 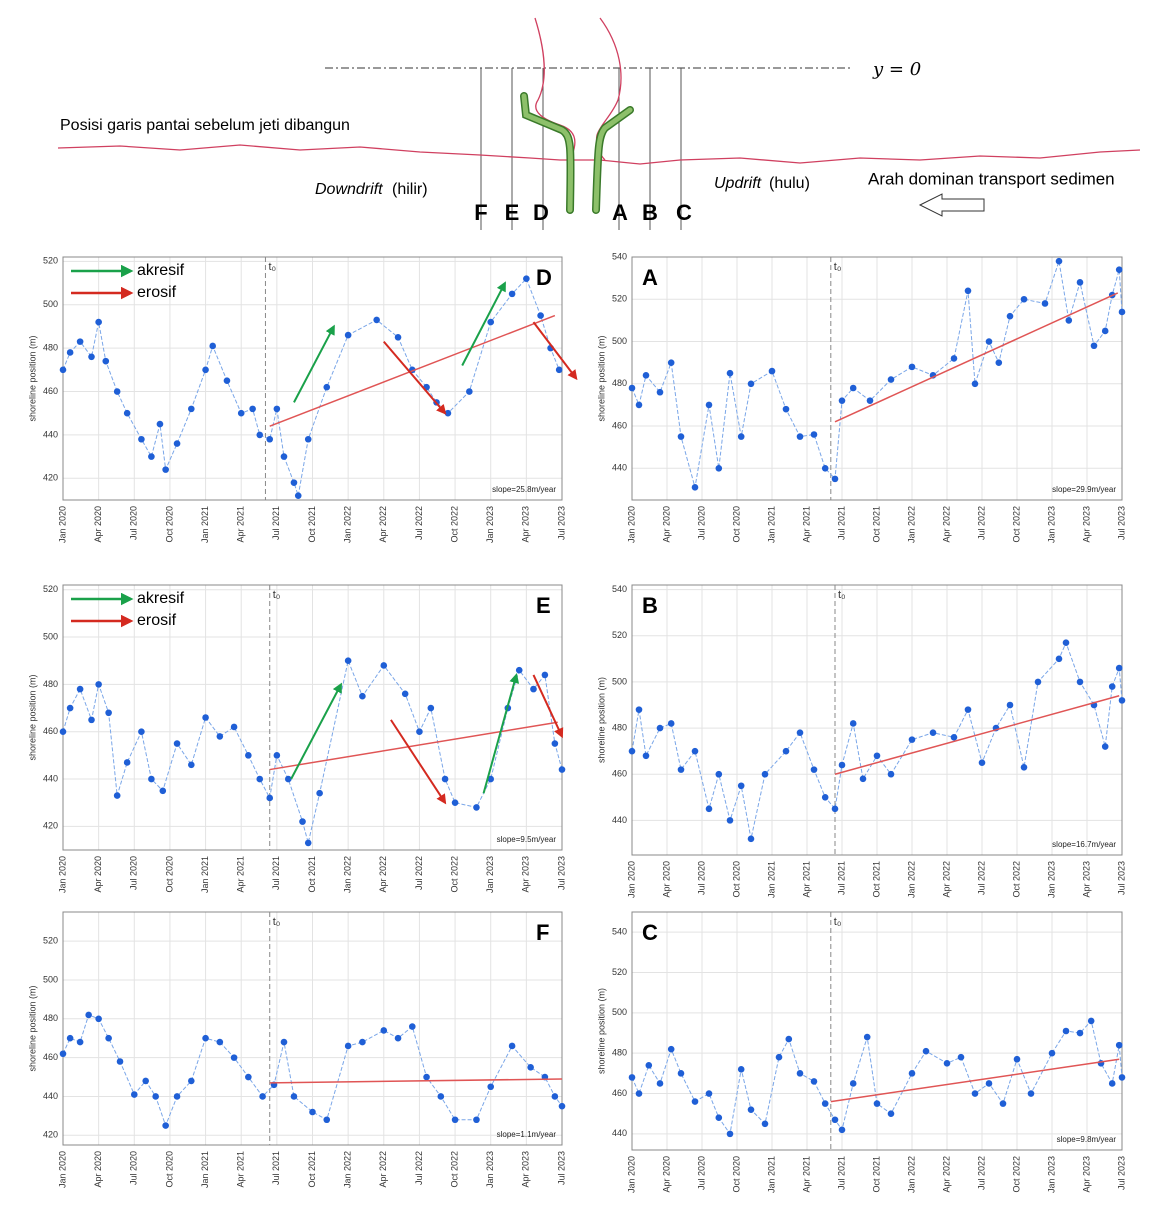 What do you see at coordinates (277, 922) in the screenshot?
I see `t0-label: t₀` at bounding box center [277, 922].